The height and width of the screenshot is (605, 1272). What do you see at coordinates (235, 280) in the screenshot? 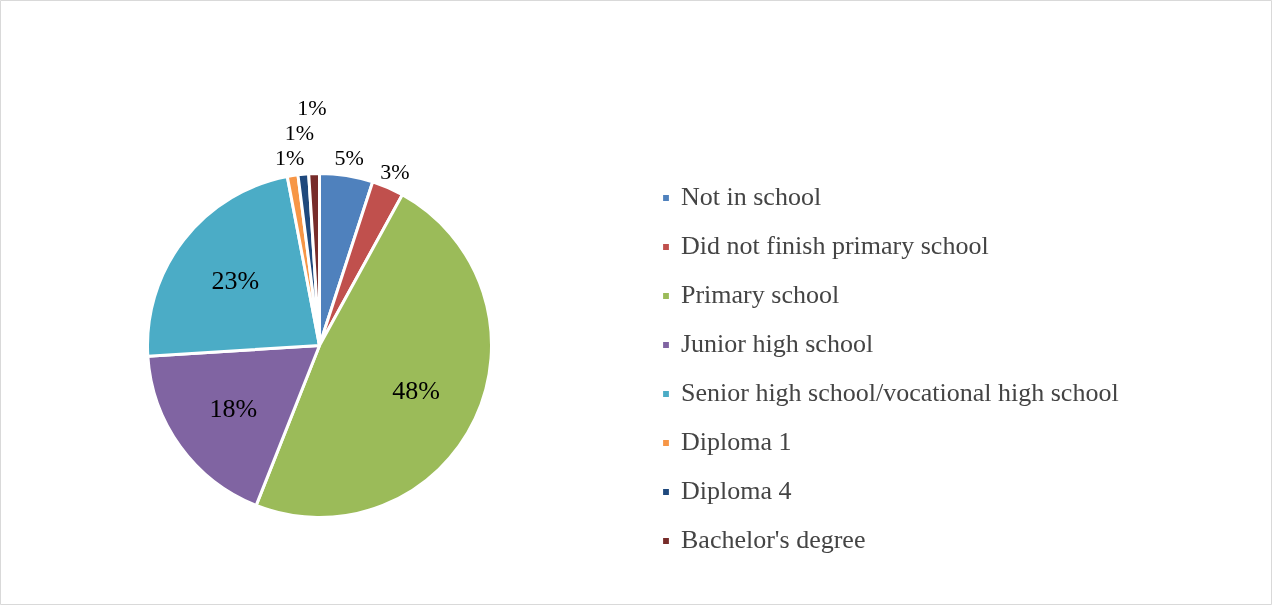
I see `data-label: 23%` at bounding box center [235, 280].